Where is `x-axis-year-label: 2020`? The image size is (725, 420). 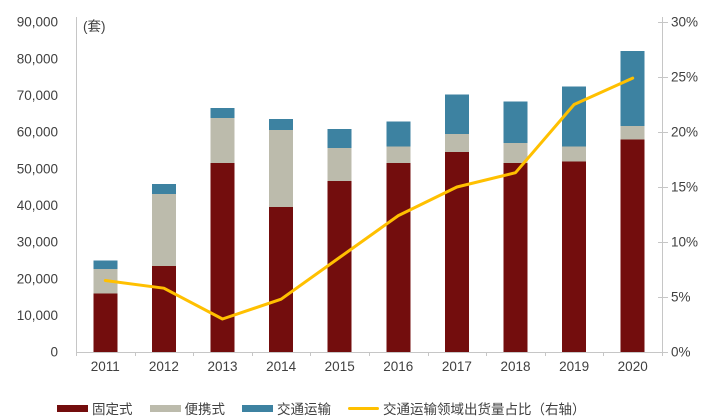
x-axis-year-label: 2020 is located at coordinates (633, 366).